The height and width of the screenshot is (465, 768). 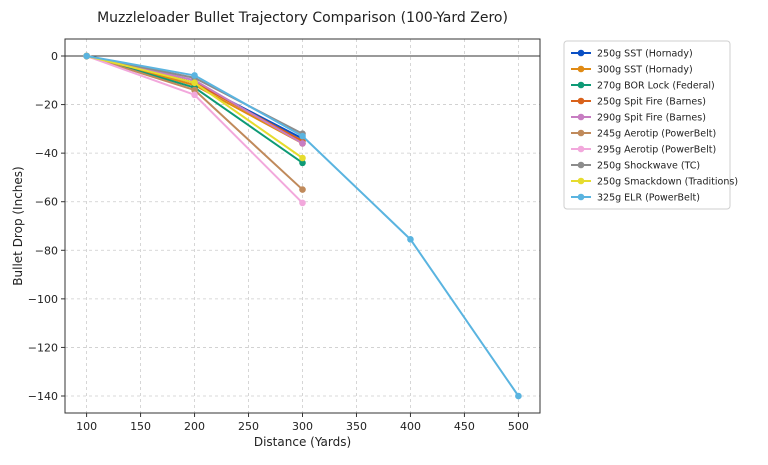 What do you see at coordinates (648, 166) in the screenshot?
I see `legend-label: 250g Shockwave (TC)` at bounding box center [648, 166].